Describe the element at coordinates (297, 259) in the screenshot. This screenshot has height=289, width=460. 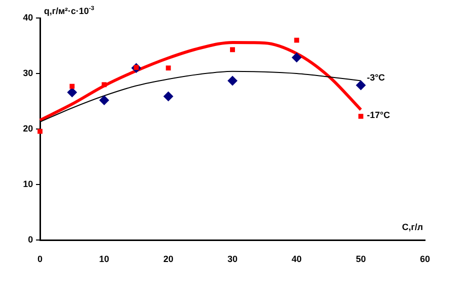
I see `x-tick-label: 40` at that location.